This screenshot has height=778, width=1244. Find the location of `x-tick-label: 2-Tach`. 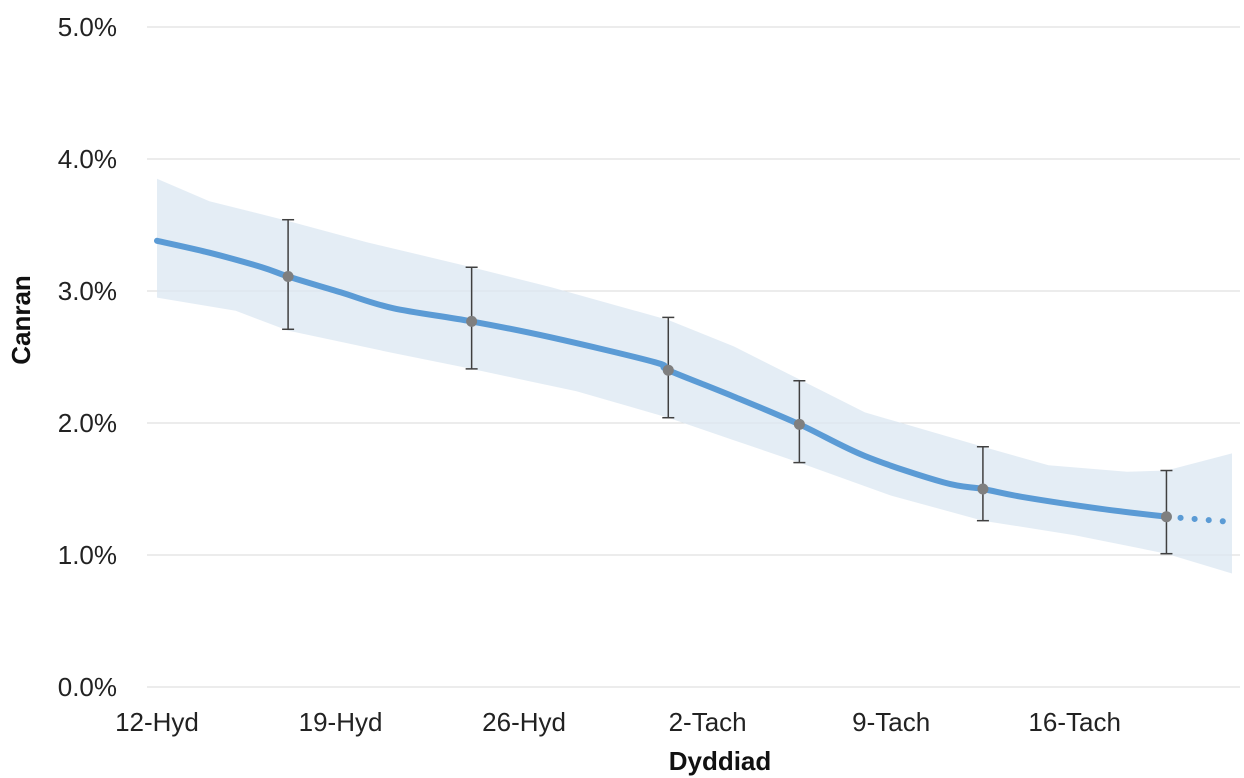

x-tick-label: 2-Tach is located at coordinates (708, 722).